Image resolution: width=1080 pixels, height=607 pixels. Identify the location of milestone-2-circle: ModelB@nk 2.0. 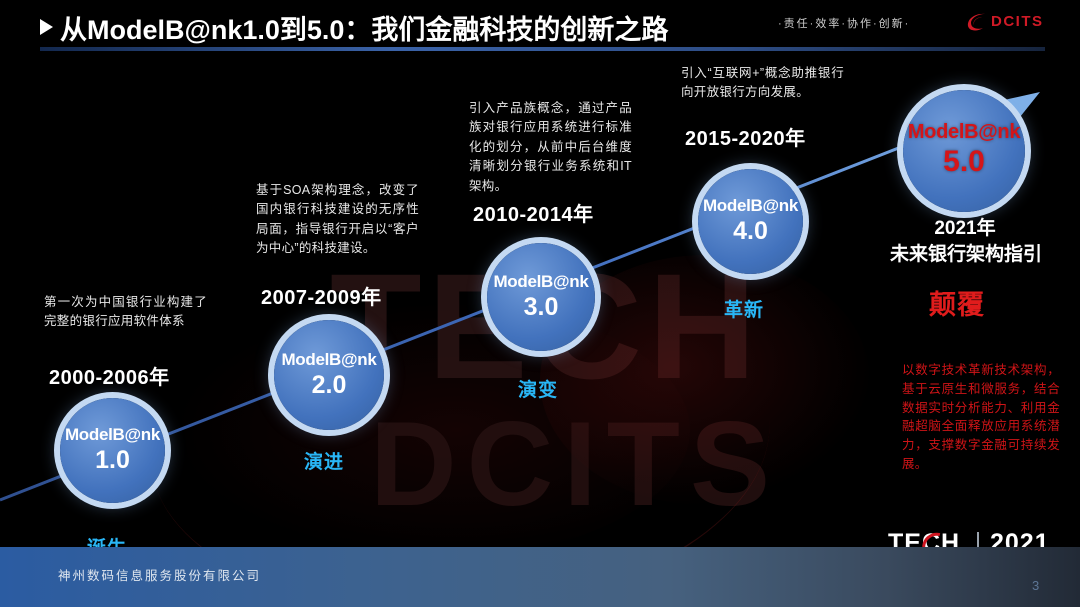
(329, 375).